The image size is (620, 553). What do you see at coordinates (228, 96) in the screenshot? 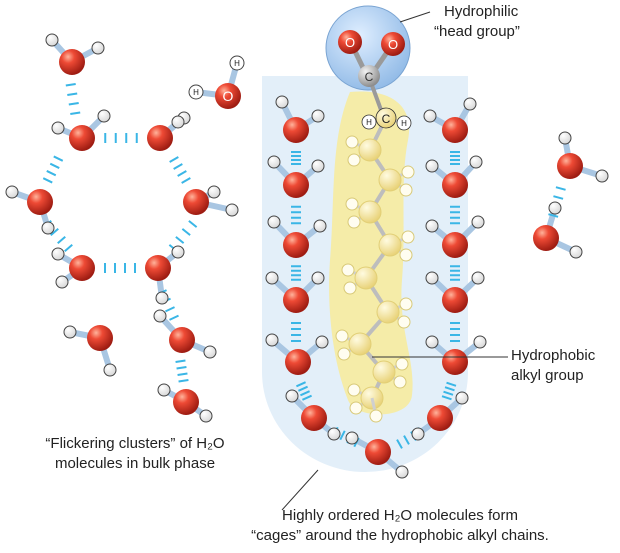
I see `labelled-water-oxygen: O` at bounding box center [228, 96].